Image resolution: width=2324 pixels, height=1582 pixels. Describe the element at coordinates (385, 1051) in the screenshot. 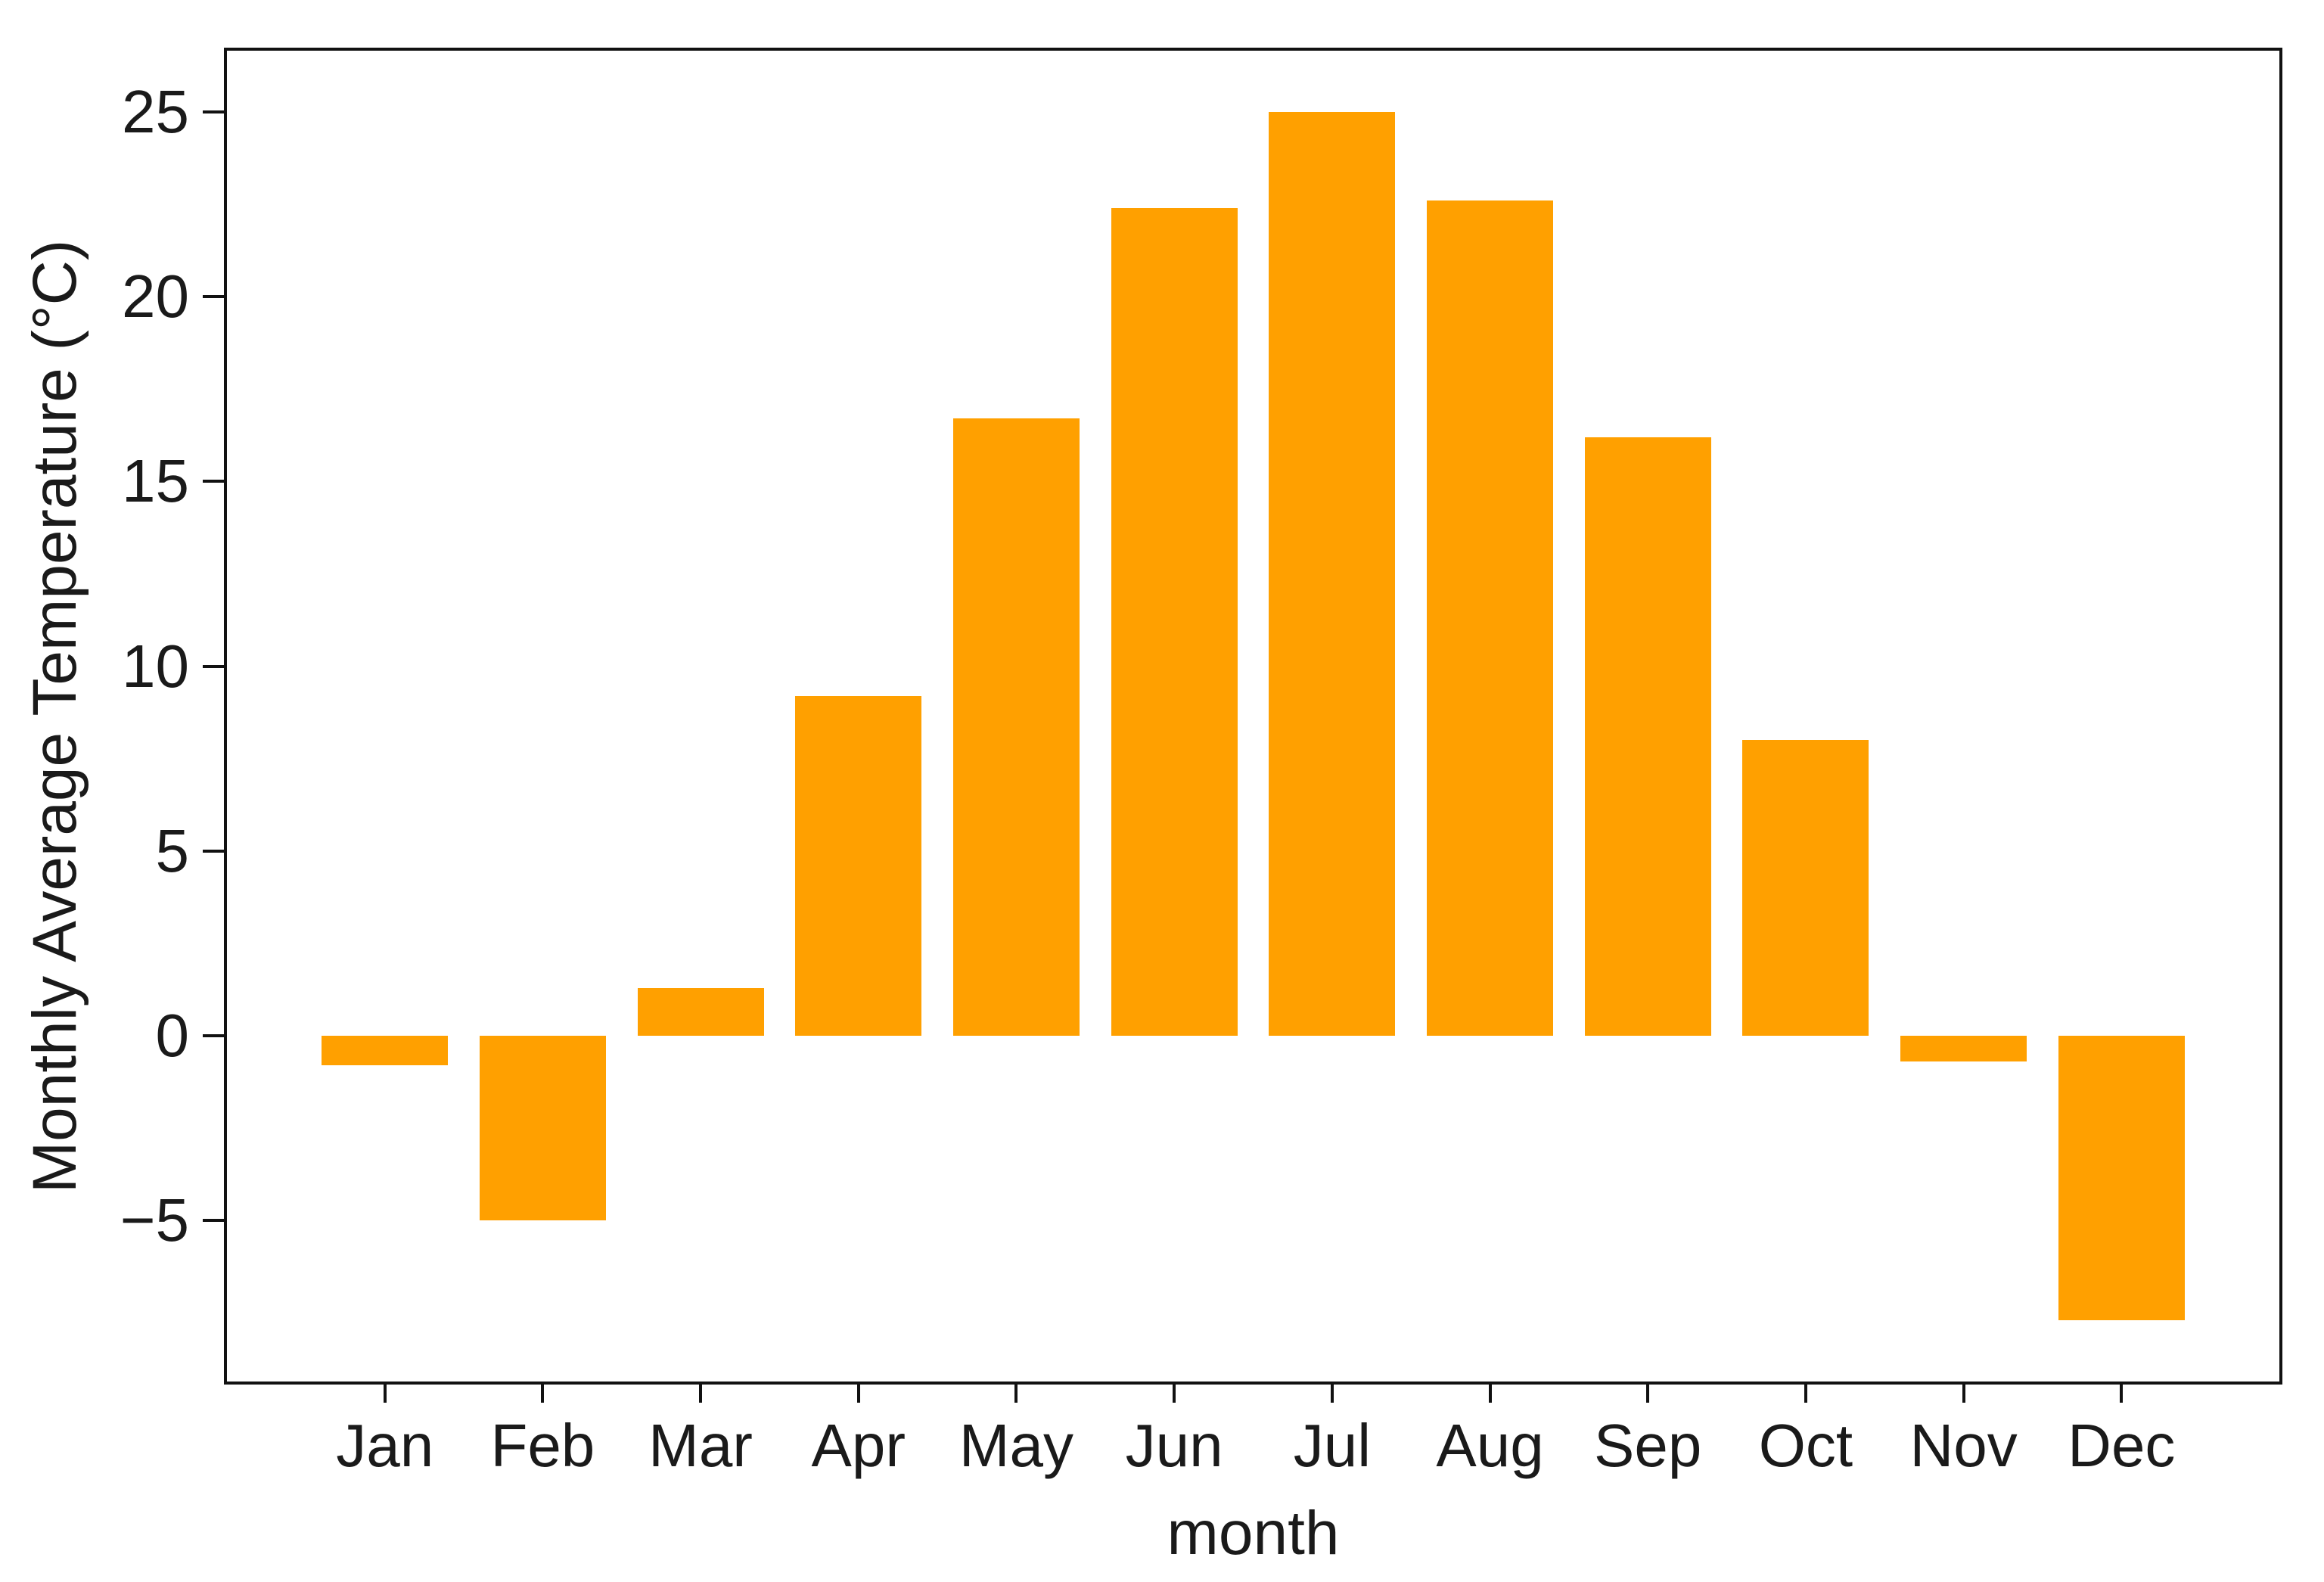

I see `bar-jan` at that location.